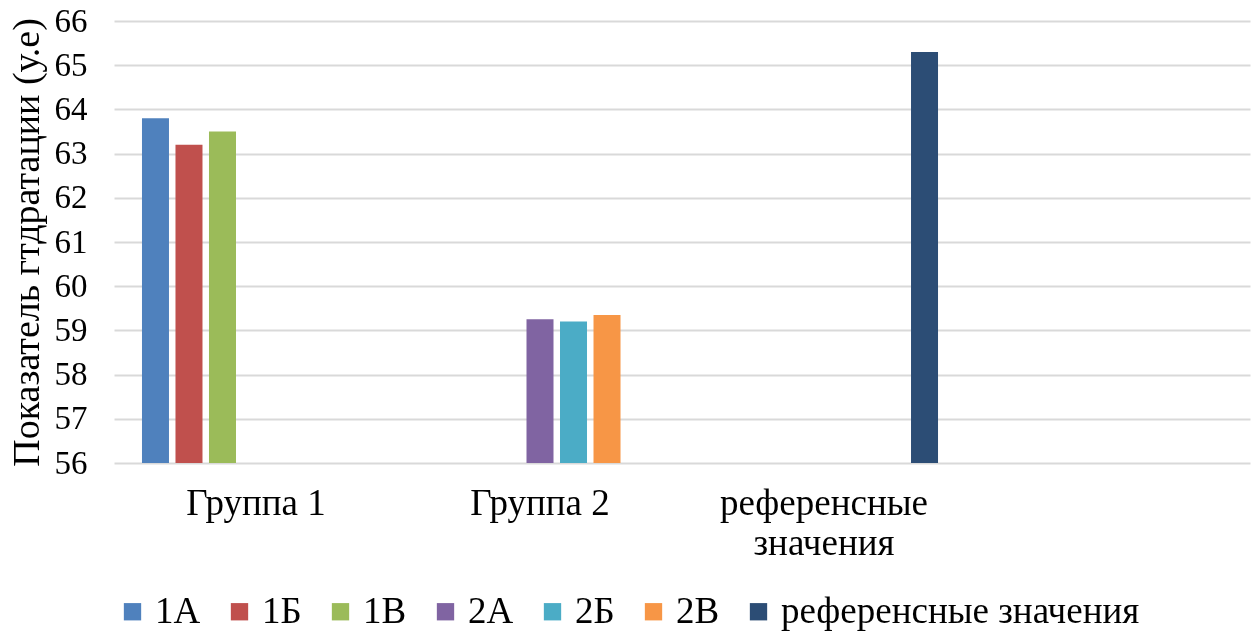  What do you see at coordinates (71, 153) in the screenshot?
I see `y-tick-label: 63` at bounding box center [71, 153].